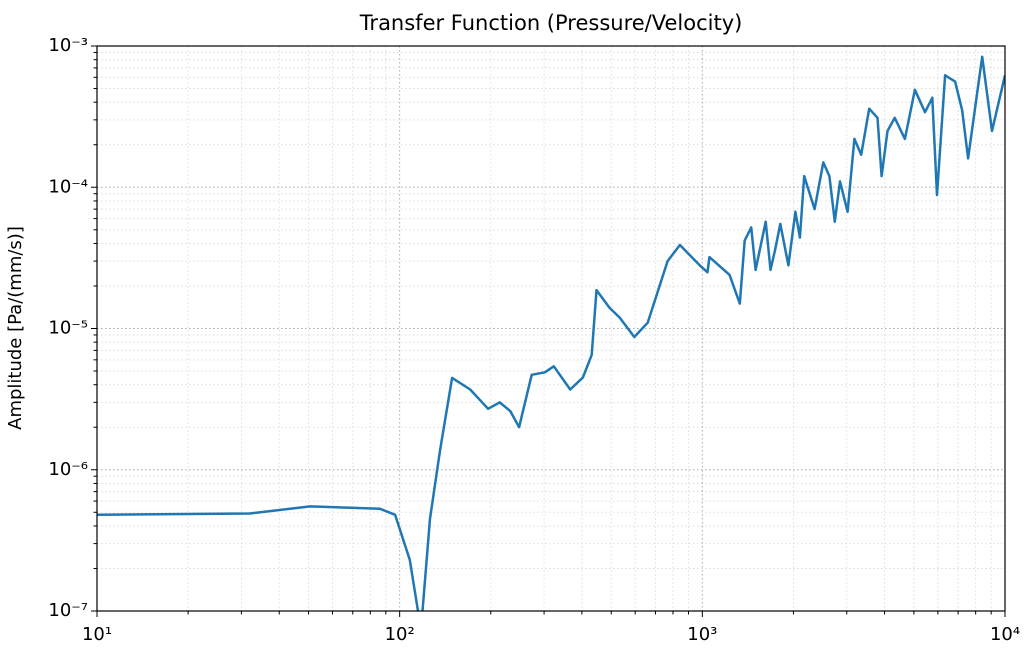  Describe the element at coordinates (68, 610) in the screenshot. I see `y-tick-label: 10⁻⁷` at that location.